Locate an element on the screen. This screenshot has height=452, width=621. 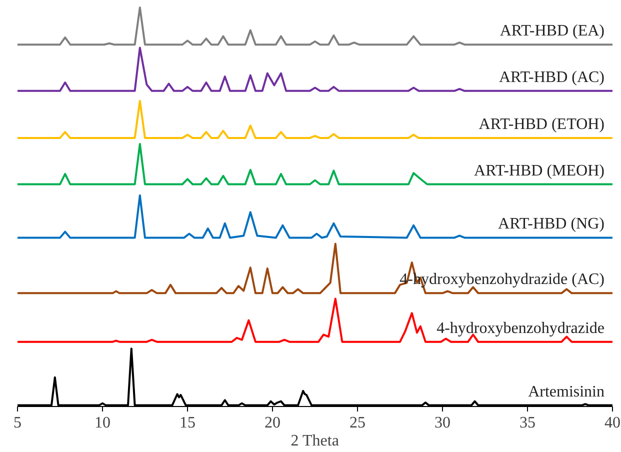
x-tick-label: 35 is located at coordinates (528, 423).